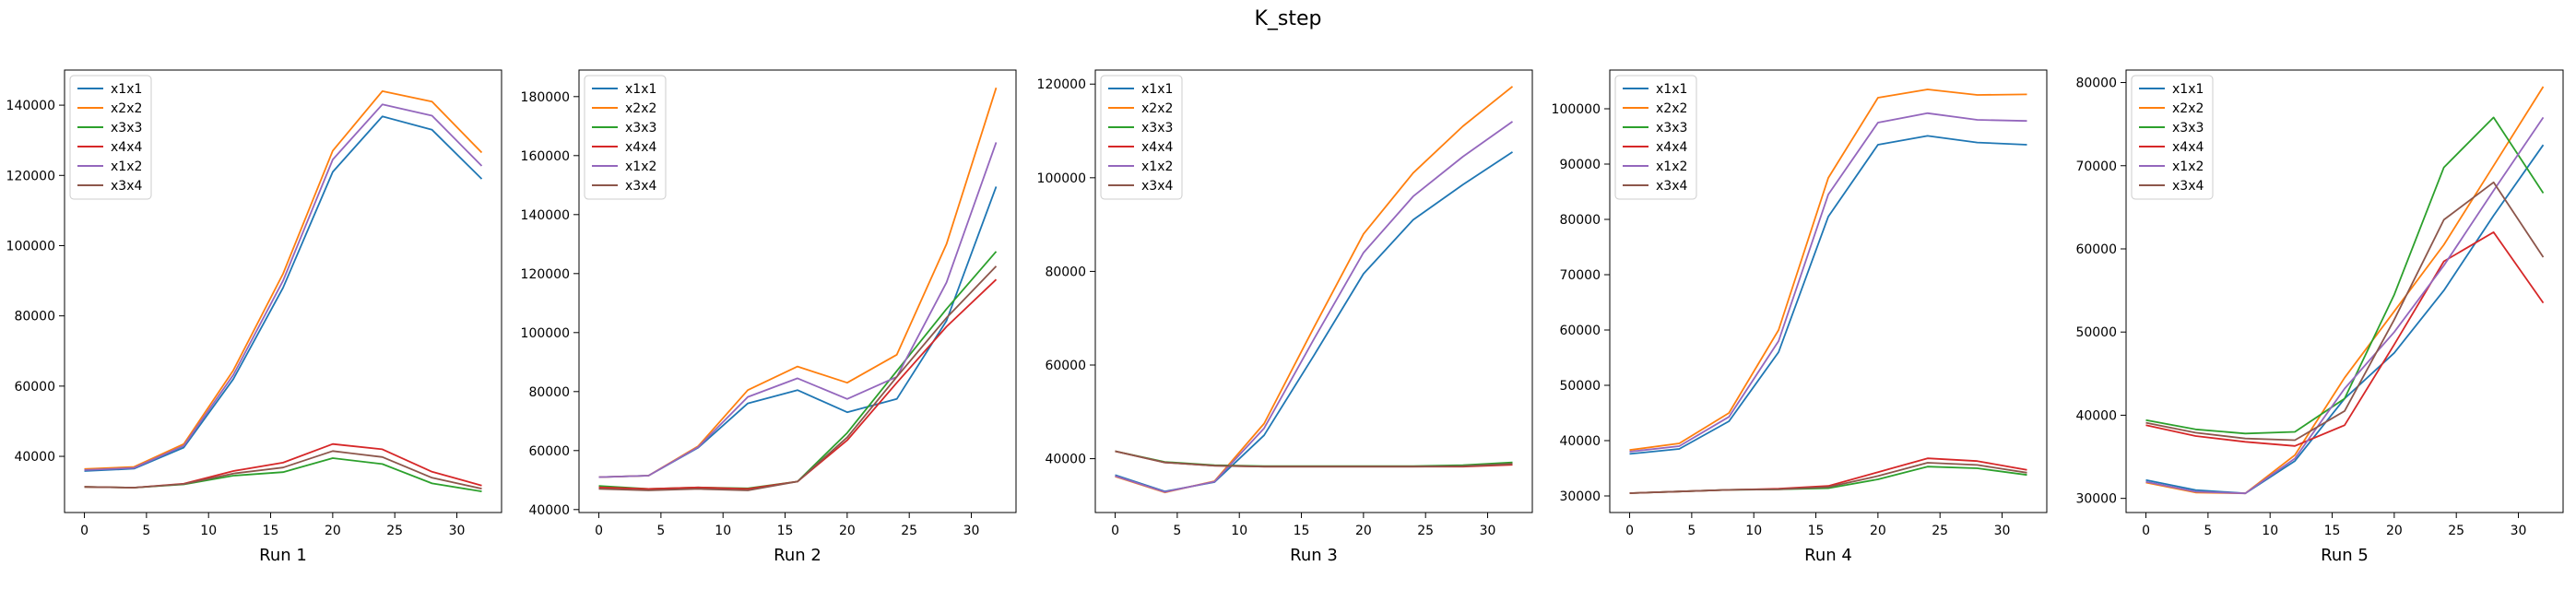 The width and height of the screenshot is (2576, 613). I want to click on x-axis-label: Run 5, so click(2345, 555).